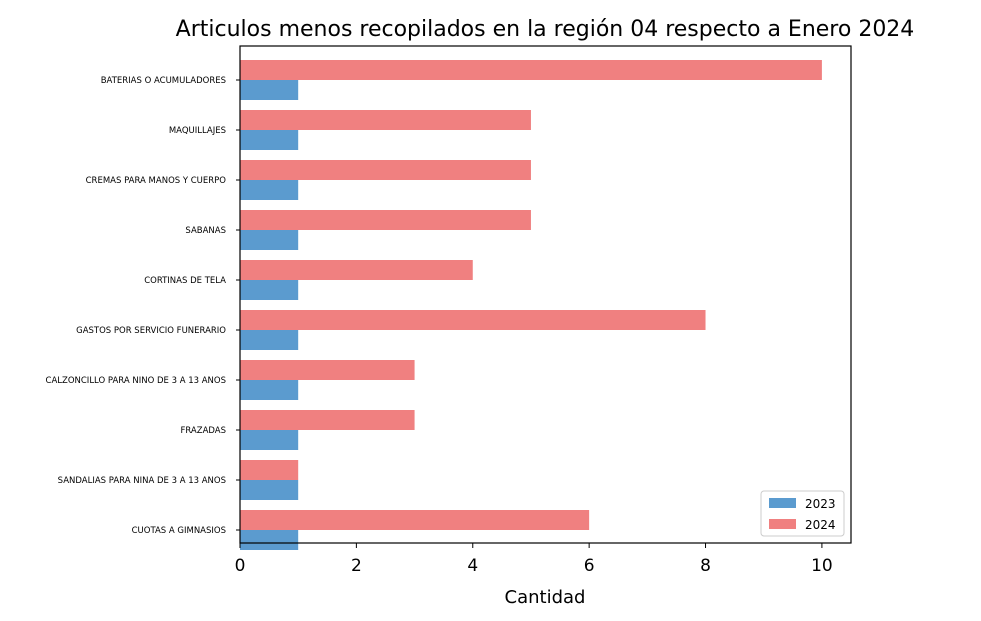 The width and height of the screenshot is (981, 621). I want to click on category-label: SABANAS, so click(205, 231).